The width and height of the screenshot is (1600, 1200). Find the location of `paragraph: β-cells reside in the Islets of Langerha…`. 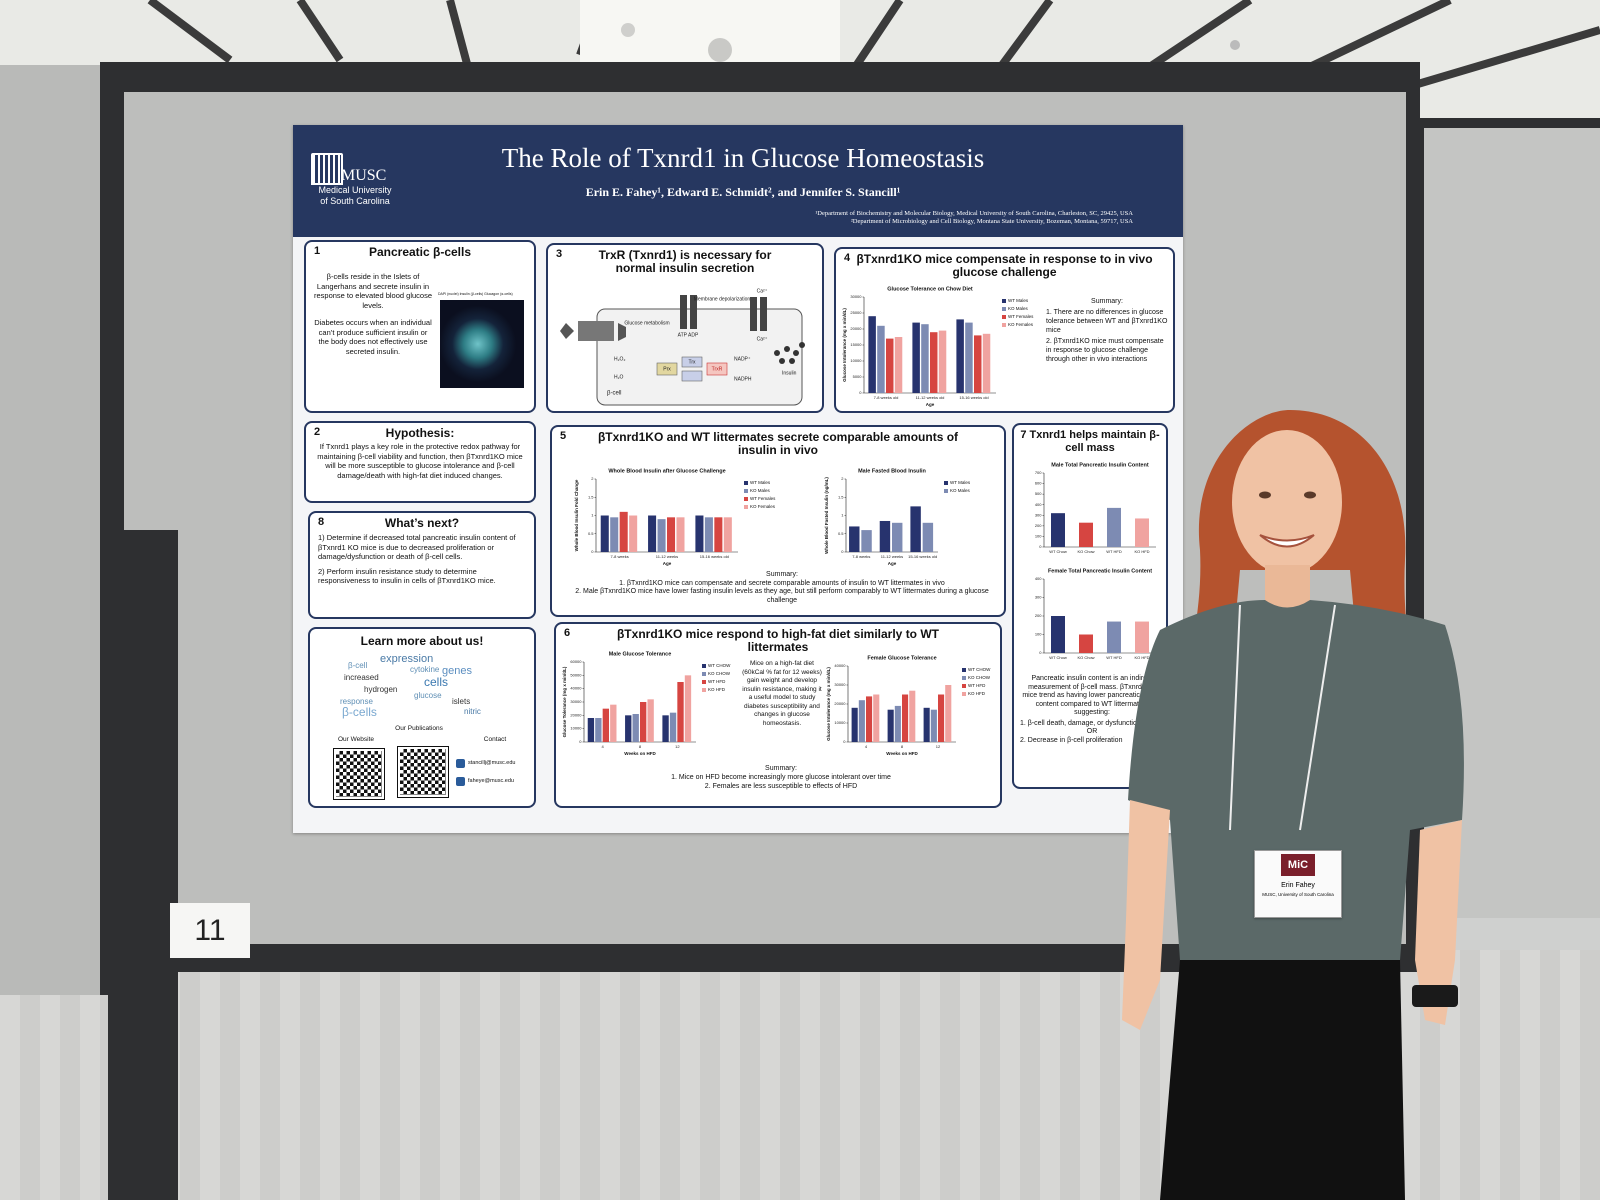

paragraph: β-cells reside in the Islets of Langerha… is located at coordinates (373, 291).